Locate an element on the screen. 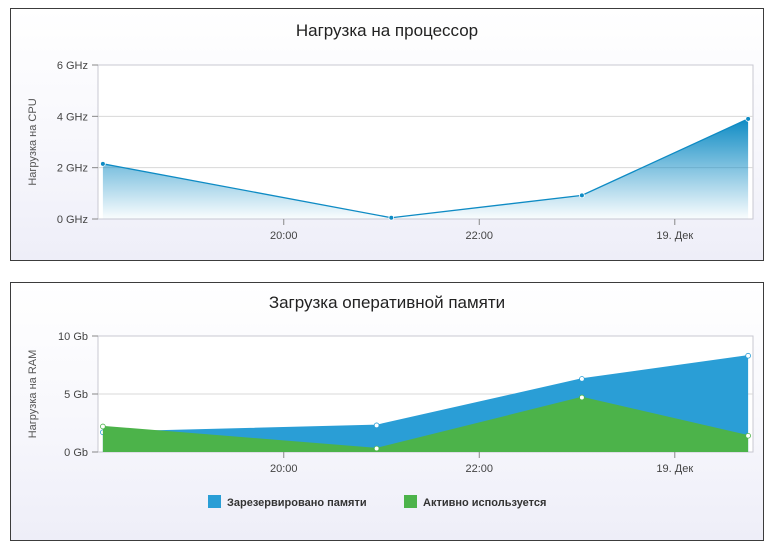  y-tick-label: 0 Gb is located at coordinates (76, 453).